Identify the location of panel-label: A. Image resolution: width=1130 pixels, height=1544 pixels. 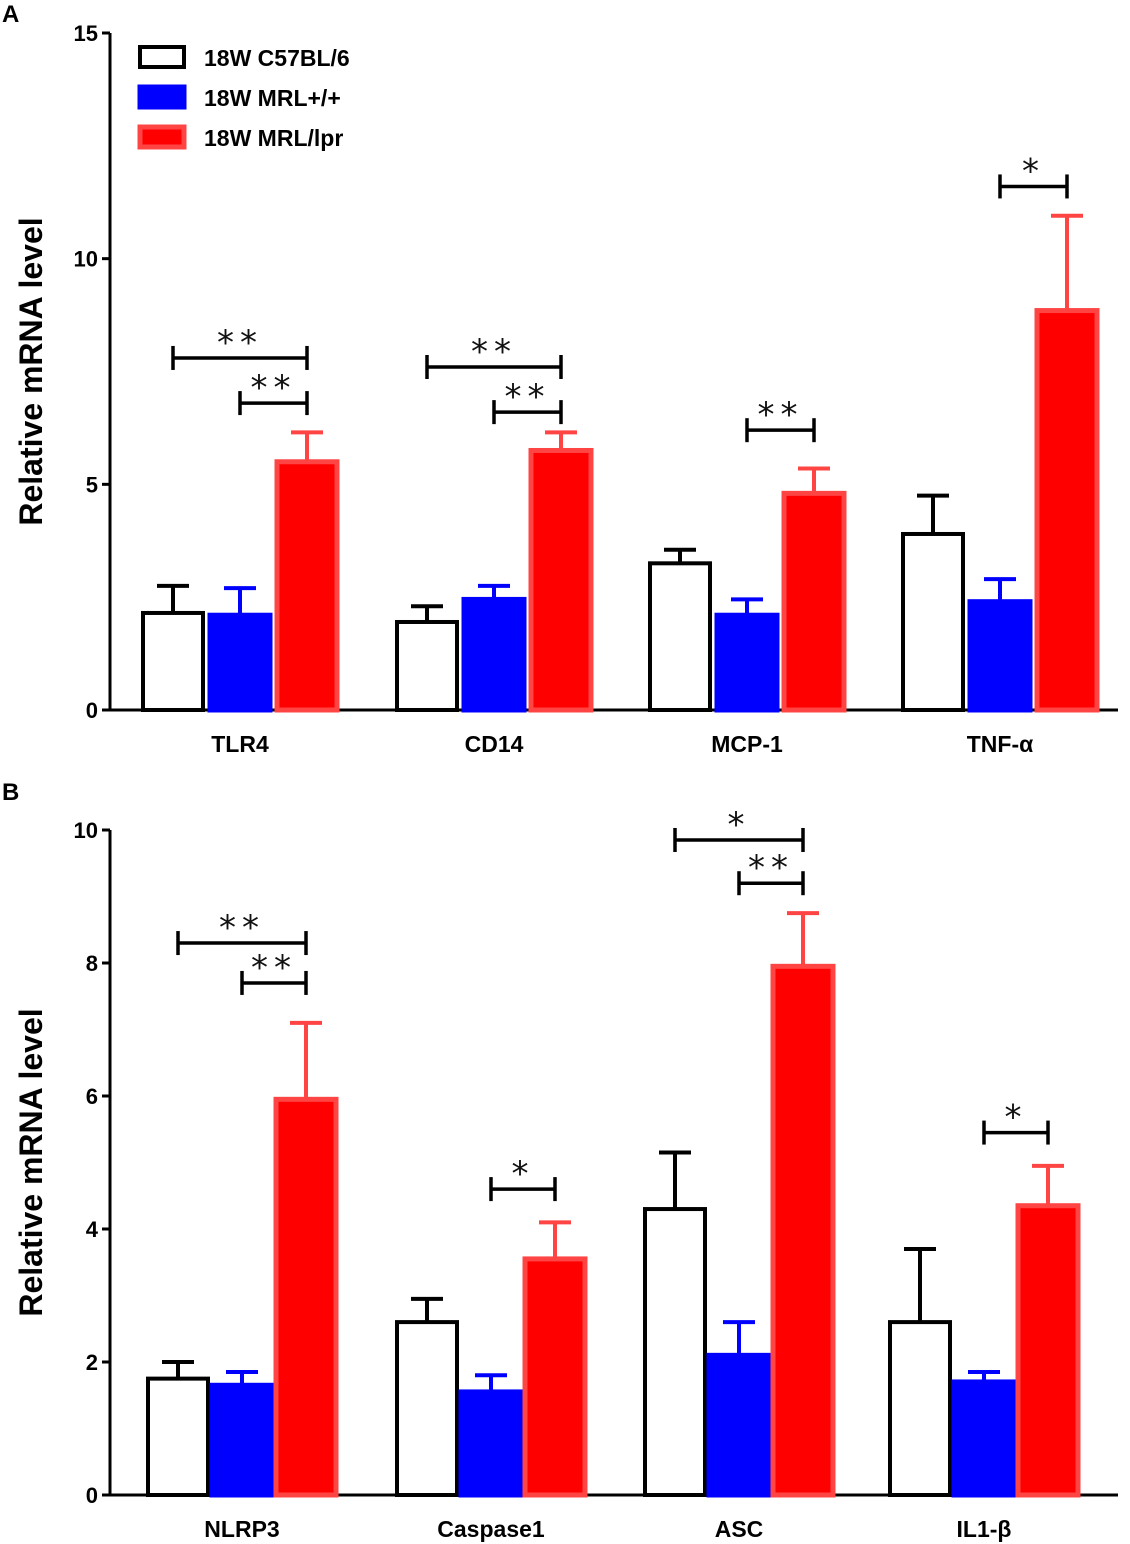
(10, 14).